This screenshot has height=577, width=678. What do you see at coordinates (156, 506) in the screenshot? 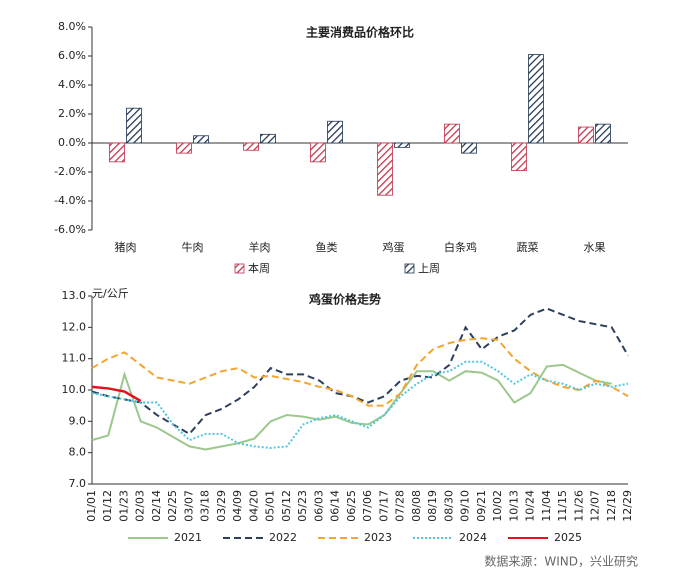
I see `x-tick-label: 02/14` at bounding box center [156, 506].